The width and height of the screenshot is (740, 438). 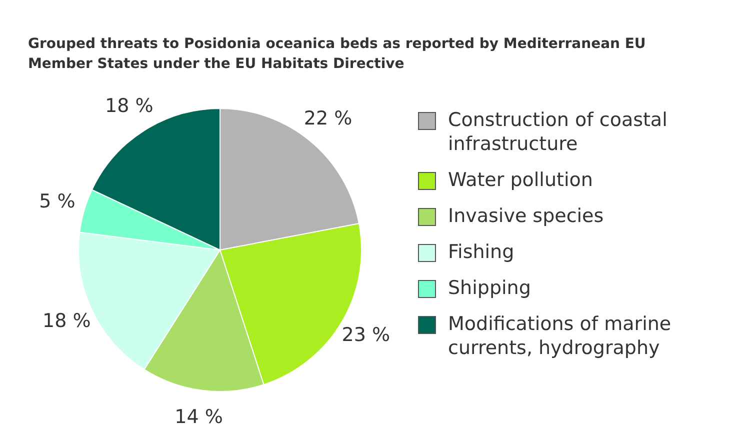 What do you see at coordinates (57, 201) in the screenshot?
I see `data-label: 5 %` at bounding box center [57, 201].